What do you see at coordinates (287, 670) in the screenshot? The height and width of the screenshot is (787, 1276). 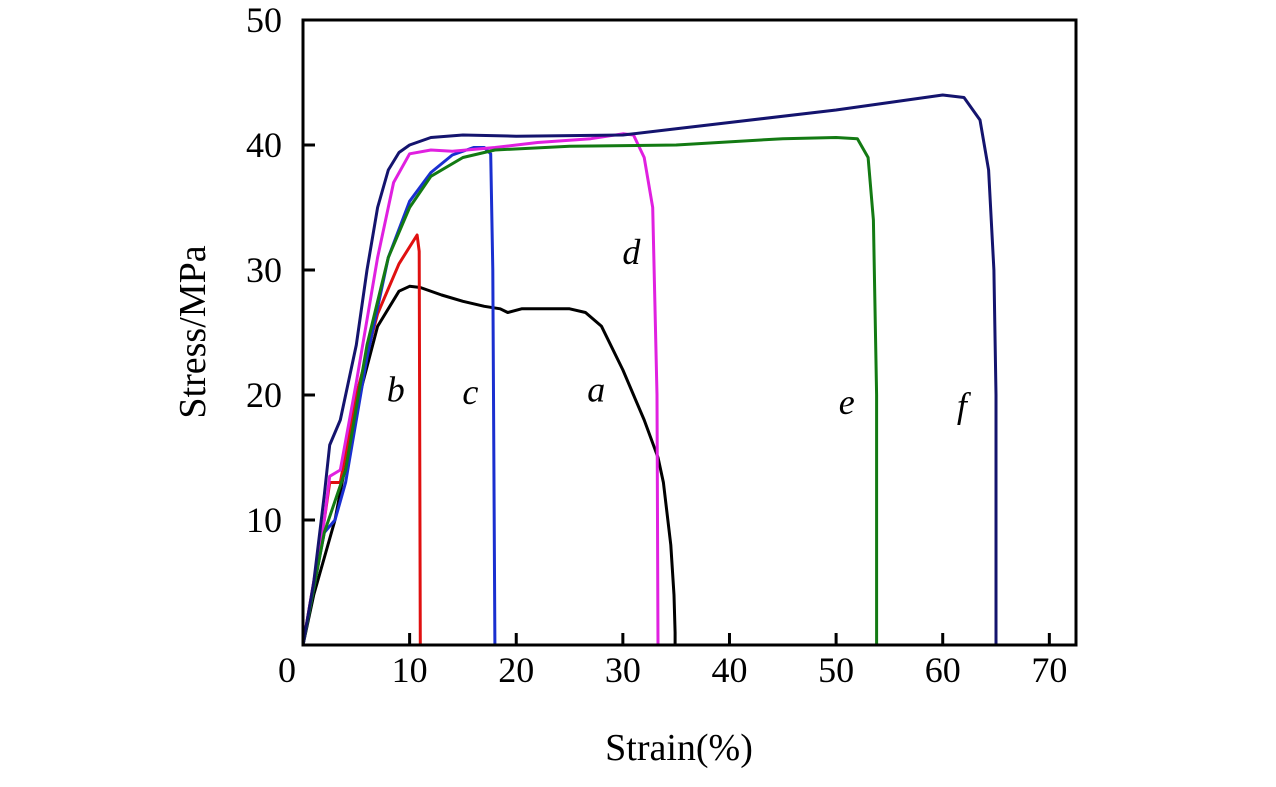 I see `origin-tick-label: 0` at bounding box center [287, 670].